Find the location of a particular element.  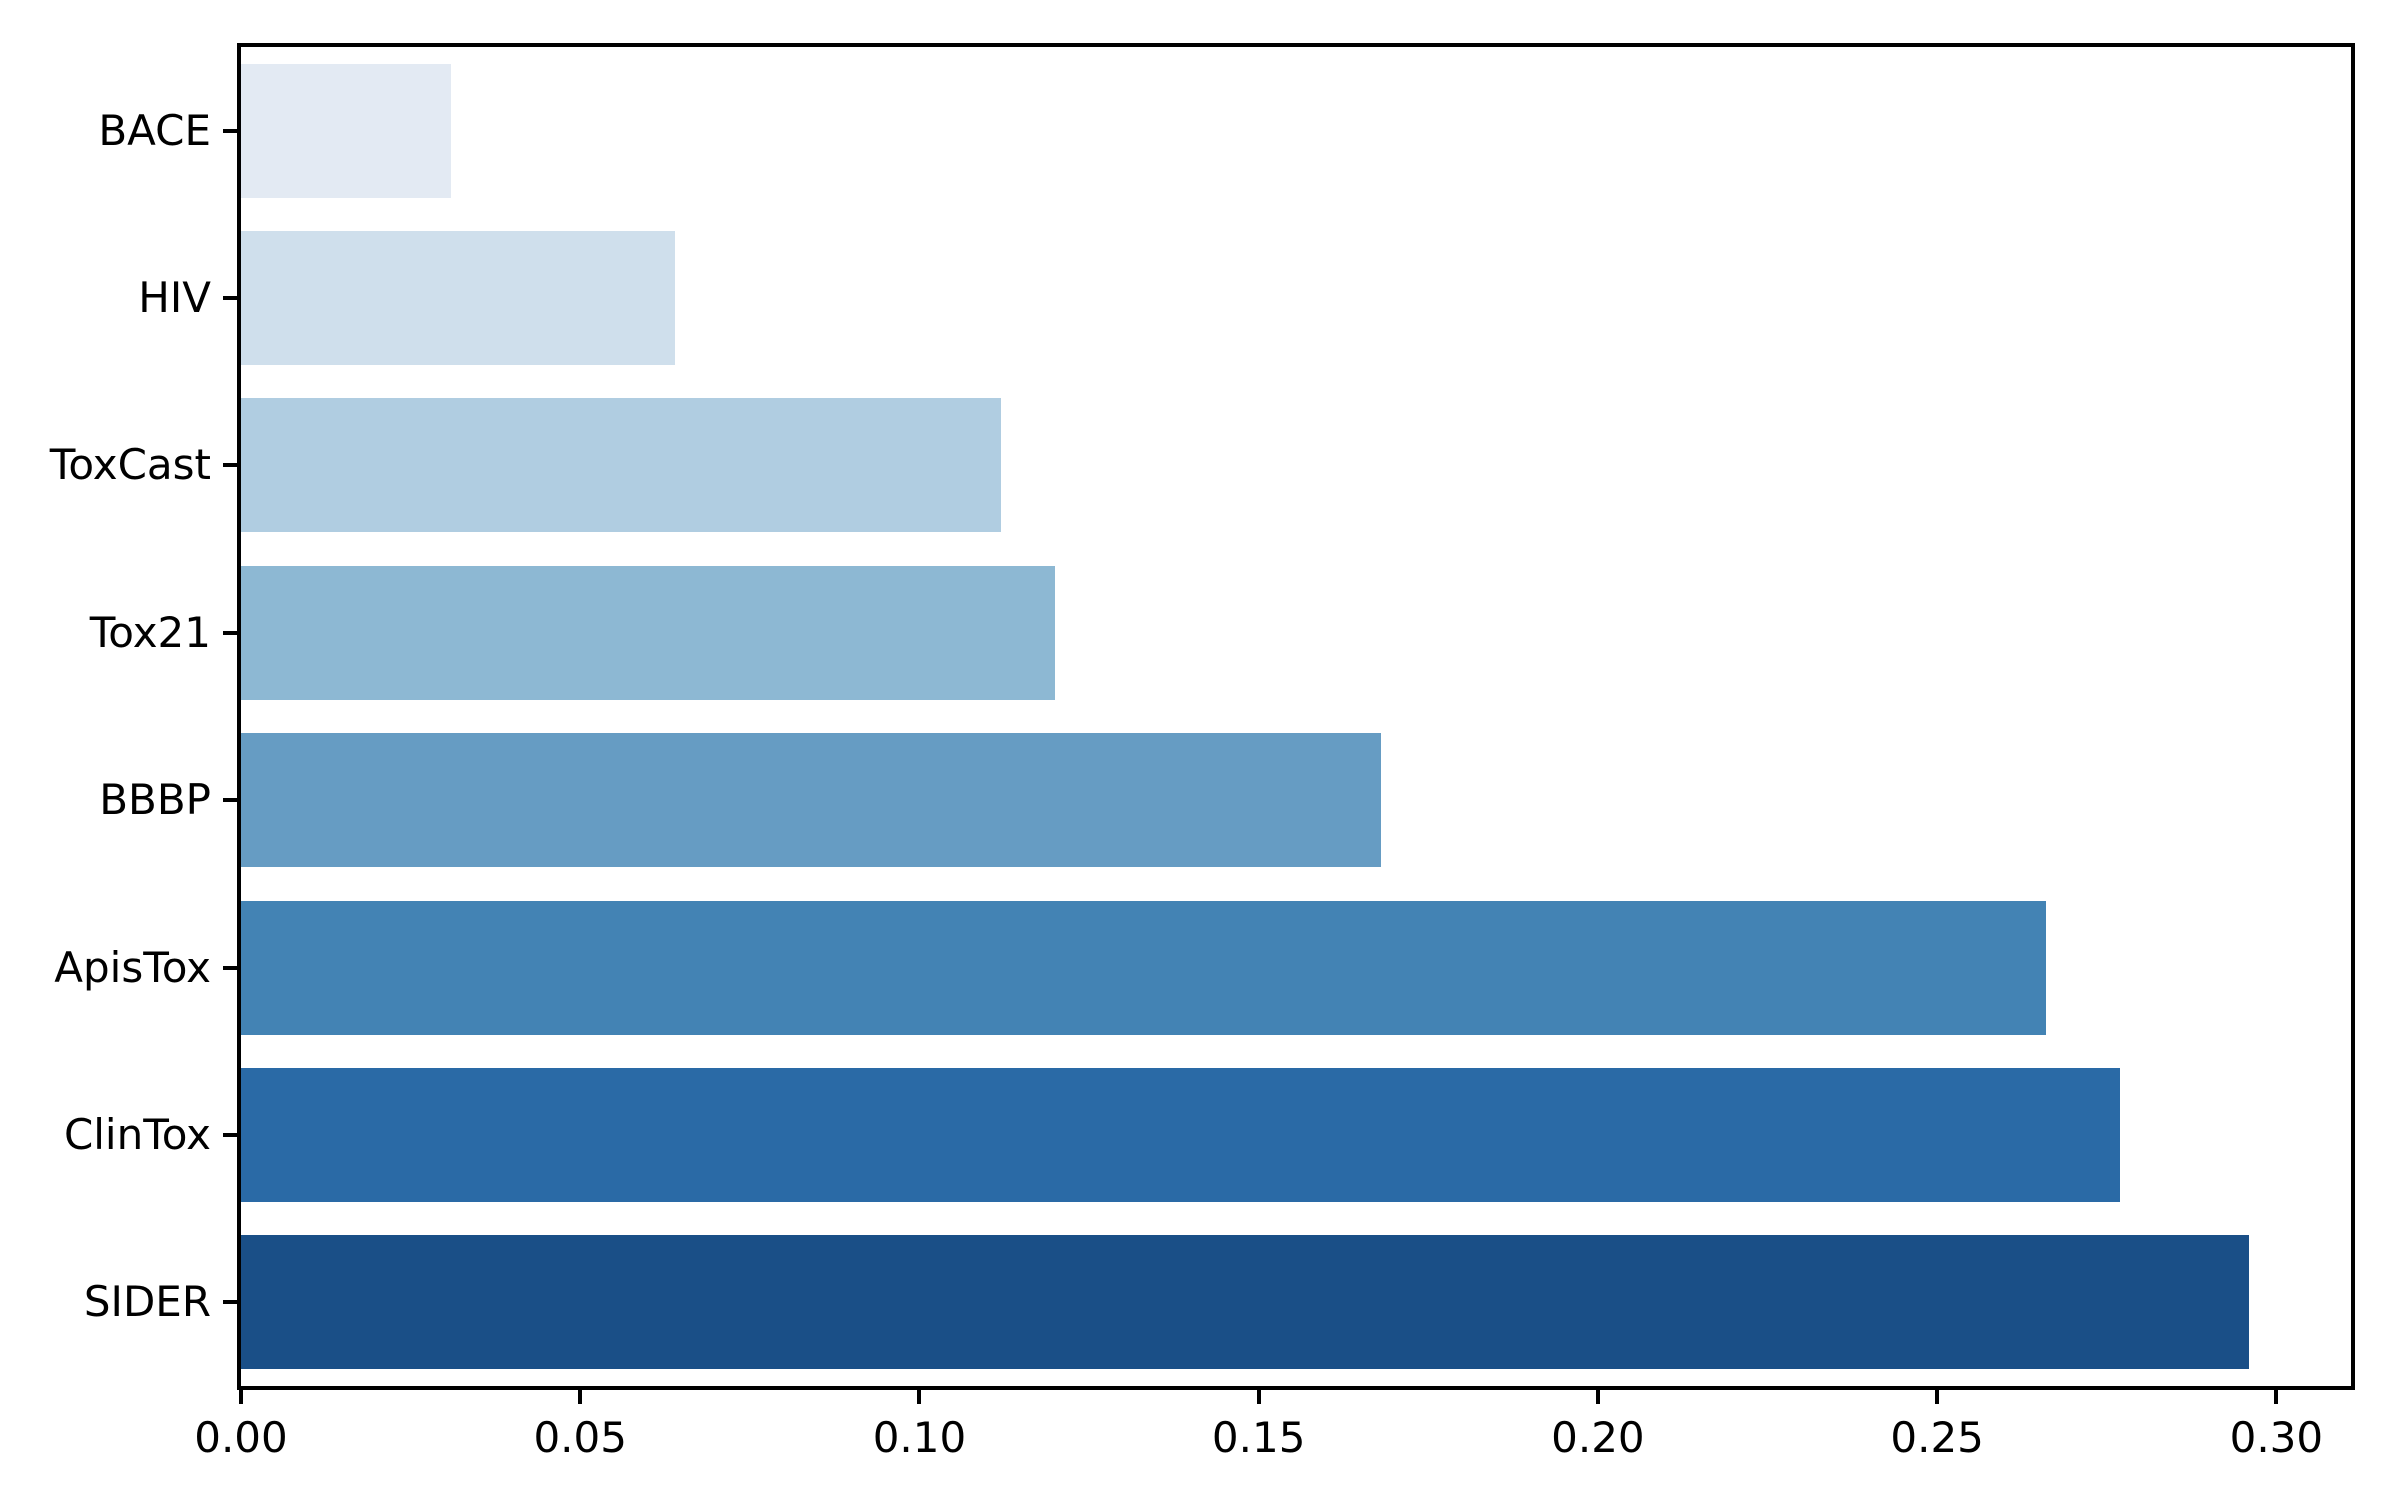

y-tick-clintox is located at coordinates (230, 1134).